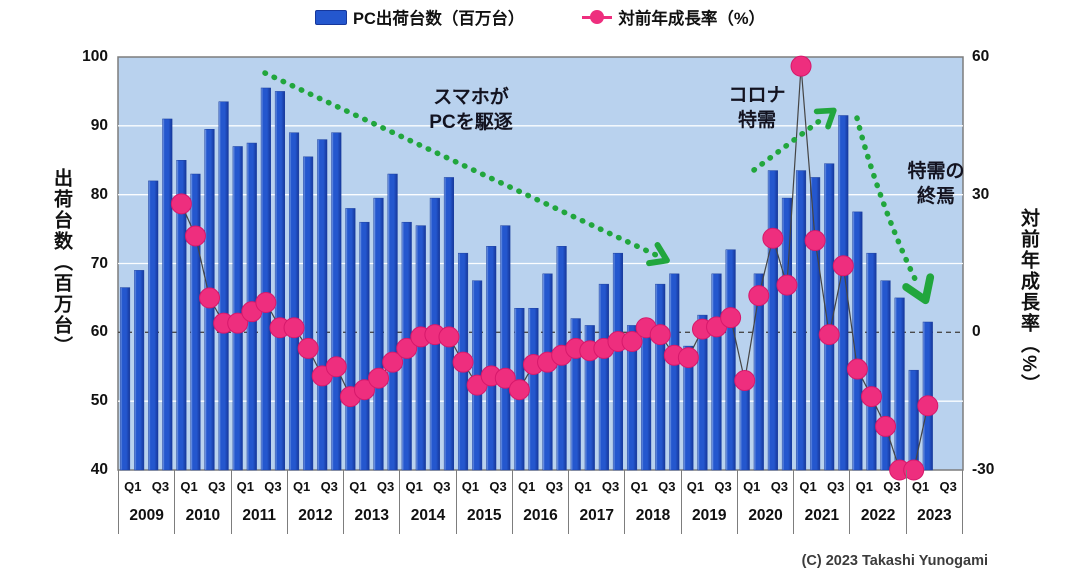 The height and width of the screenshot is (584, 1080). I want to click on bar-2022Q2, so click(871, 361).